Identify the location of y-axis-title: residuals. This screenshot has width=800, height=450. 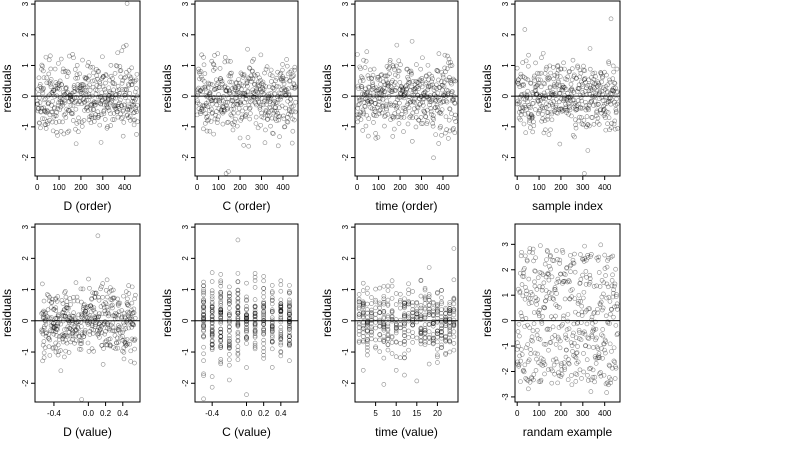
(487, 88).